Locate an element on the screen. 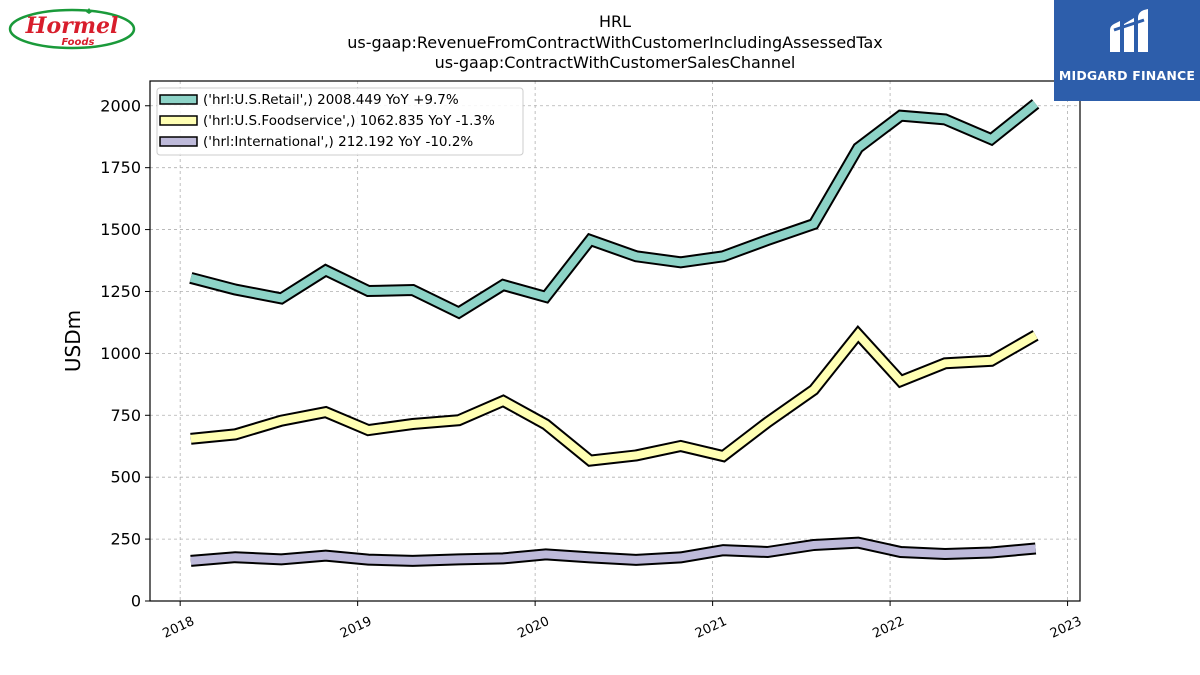 Image resolution: width=1200 pixels, height=675 pixels. y-tick-label: 1750 is located at coordinates (120, 167).